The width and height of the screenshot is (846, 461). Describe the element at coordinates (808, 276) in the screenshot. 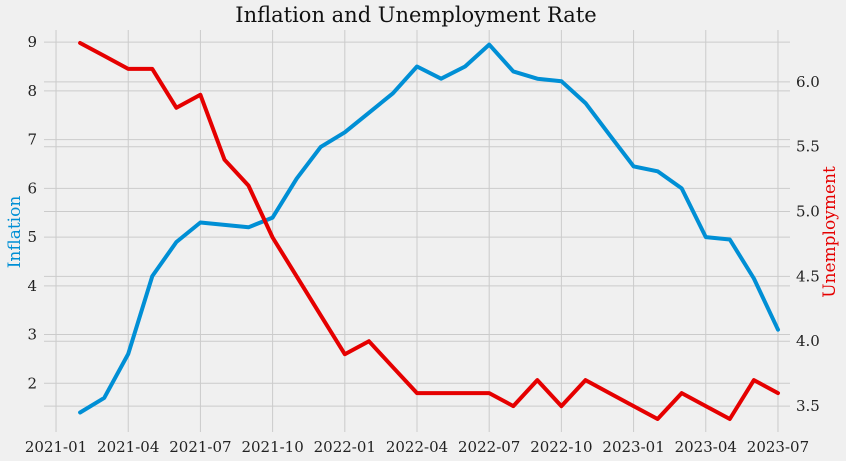

I see `y-right-tick-label: 4.5` at that location.